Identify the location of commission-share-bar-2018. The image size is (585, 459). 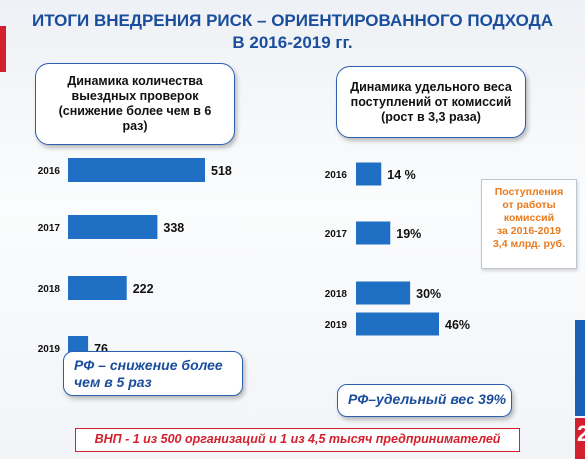
(383, 293).